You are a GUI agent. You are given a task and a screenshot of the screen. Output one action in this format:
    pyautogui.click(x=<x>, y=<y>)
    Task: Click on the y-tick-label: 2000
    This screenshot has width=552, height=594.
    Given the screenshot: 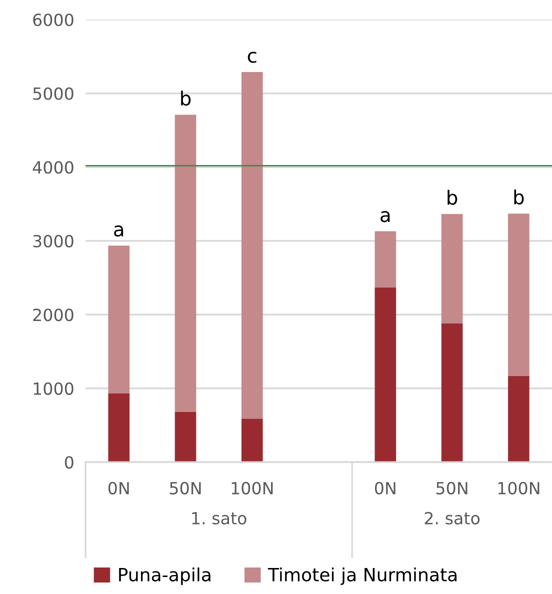 What is the action you would take?
    pyautogui.click(x=53, y=315)
    